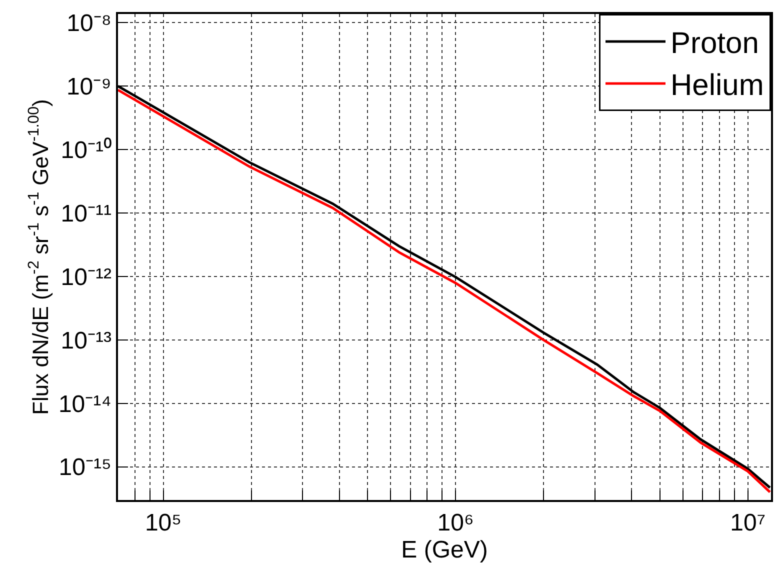 The height and width of the screenshot is (566, 775). I want to click on x-tick-label: 10⁵, so click(163, 523).